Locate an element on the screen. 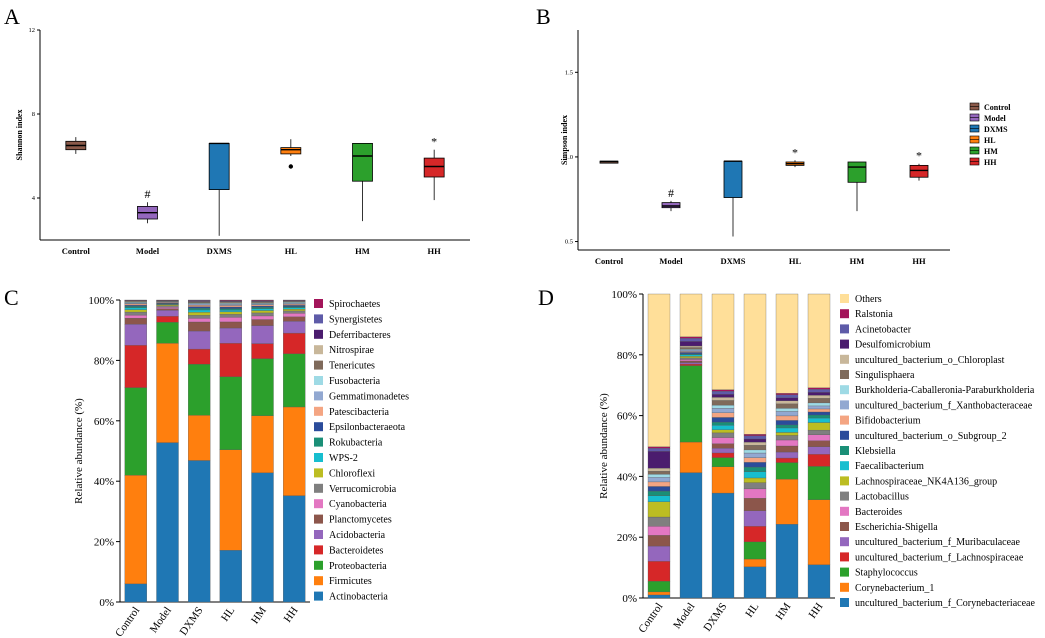 The width and height of the screenshot is (1045, 638). legend-label: Others is located at coordinates (868, 299).